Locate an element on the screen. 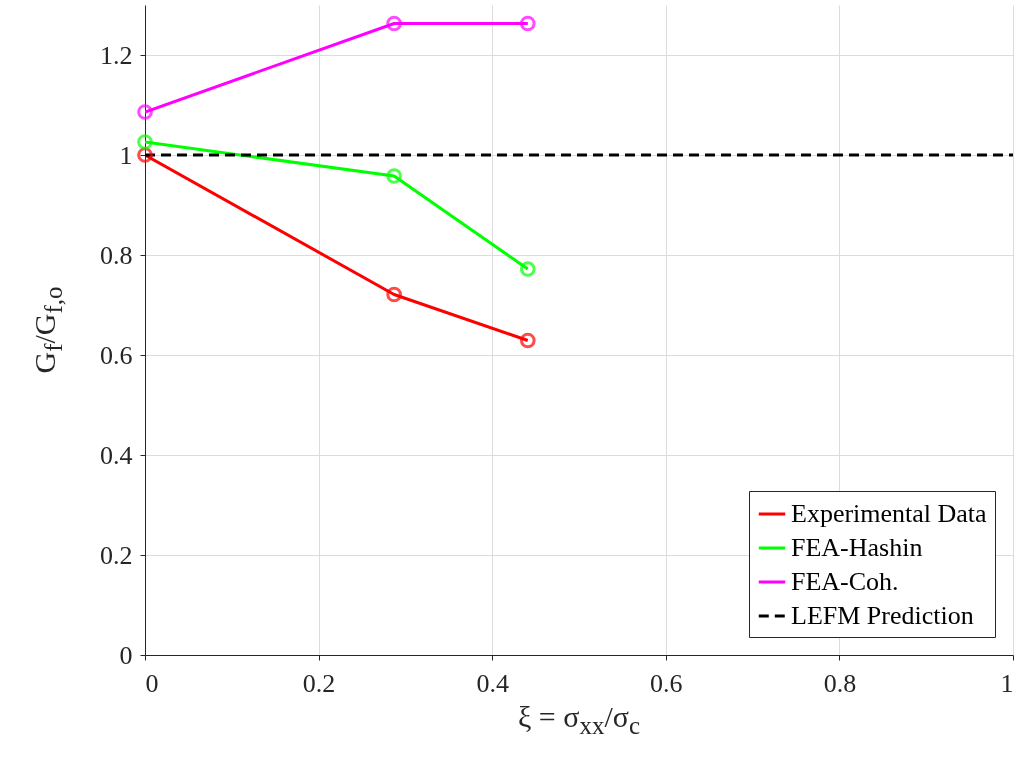  y-tick-label: 0.8 is located at coordinates (116, 255).